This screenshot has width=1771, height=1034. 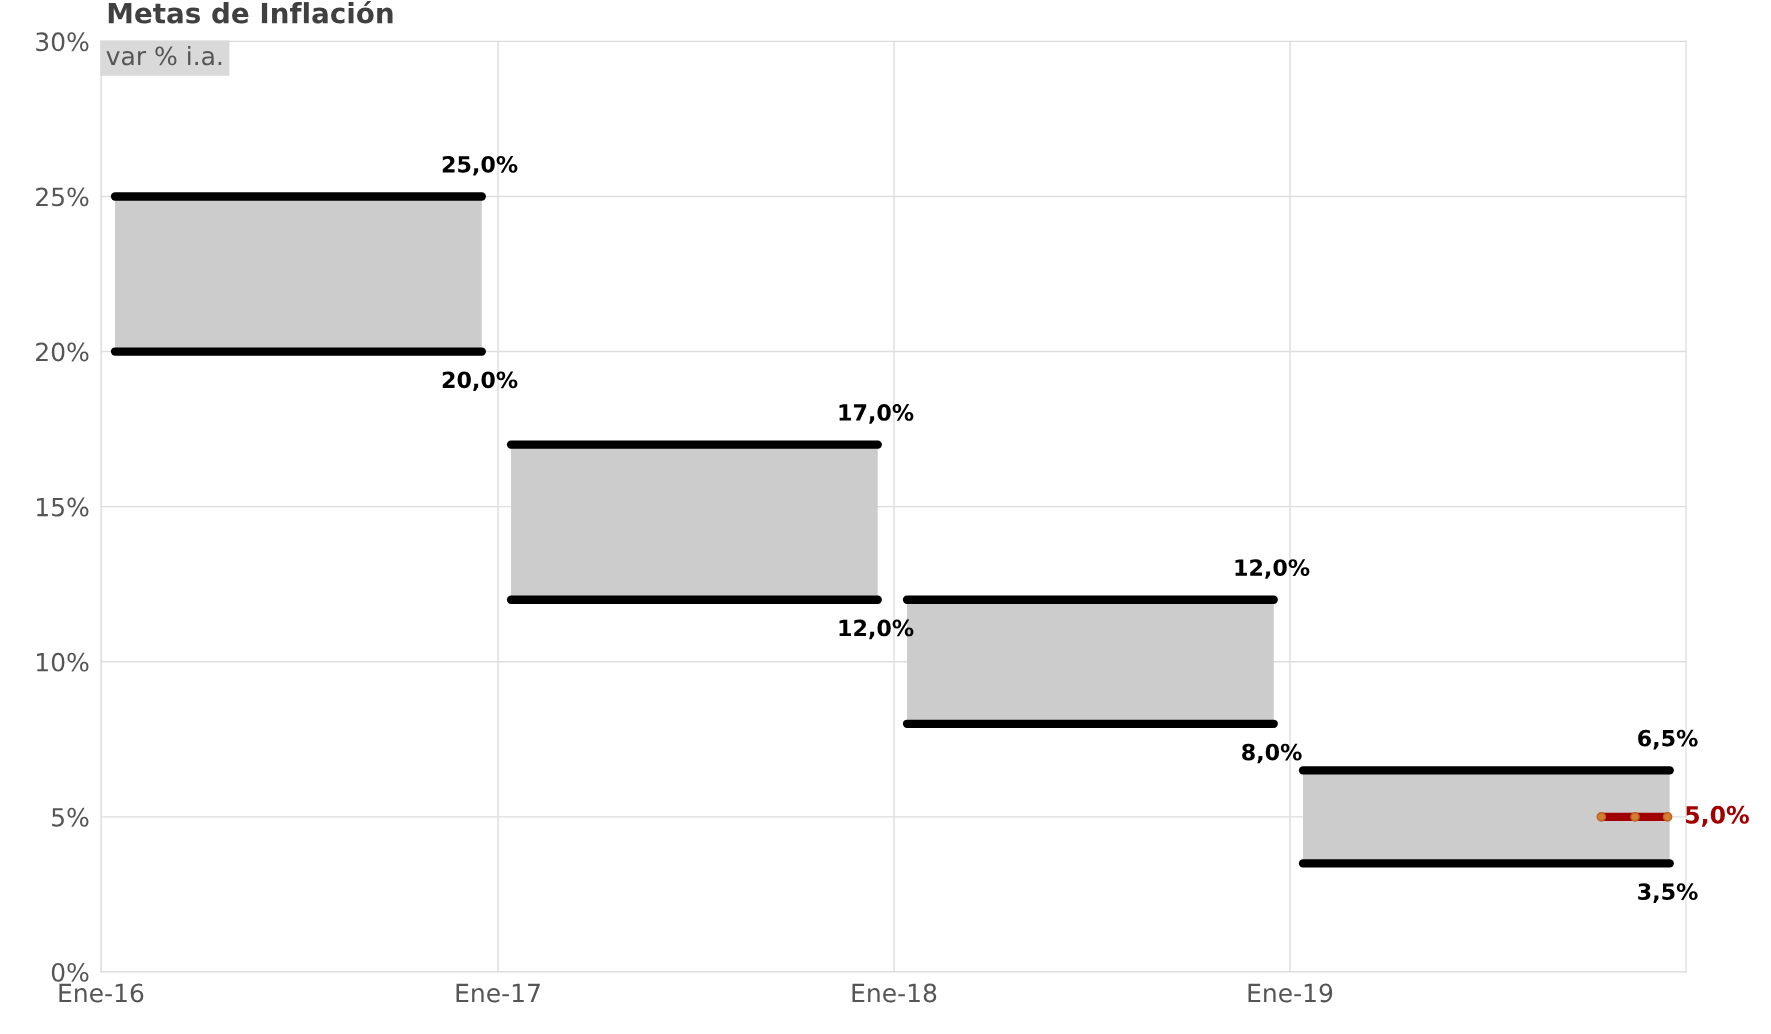 I want to click on x-tick-label: Ene-18, so click(x=894, y=993).